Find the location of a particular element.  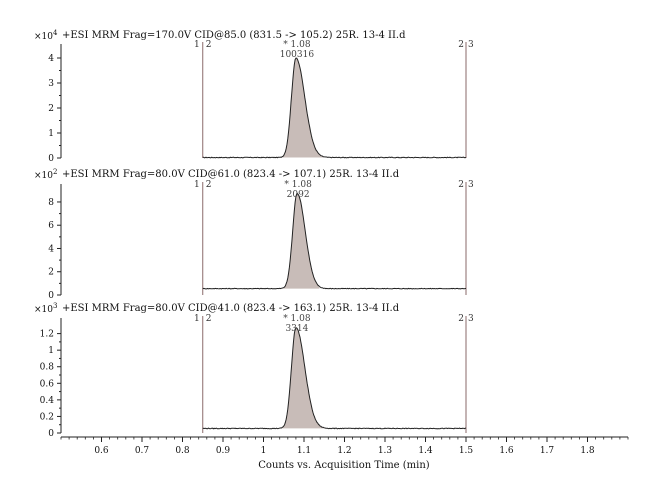

x-axis-label: Counts vs. Acquisition Time (min) is located at coordinates (344, 465).